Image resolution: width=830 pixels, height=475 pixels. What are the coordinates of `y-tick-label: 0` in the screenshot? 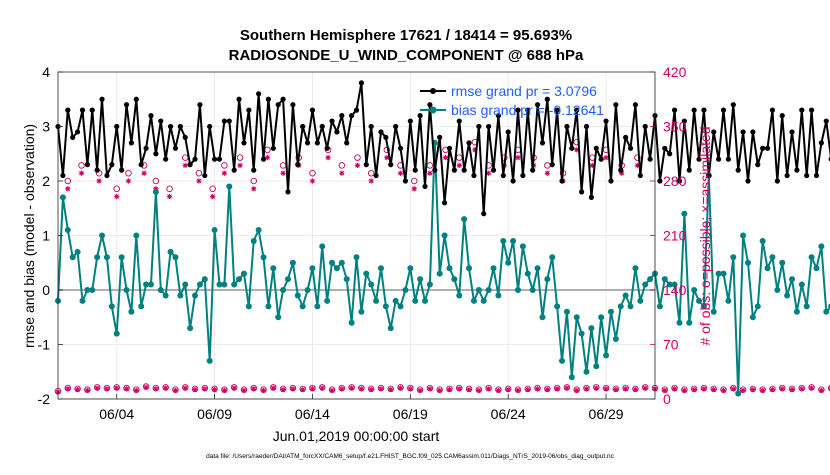 It's located at (46, 290).